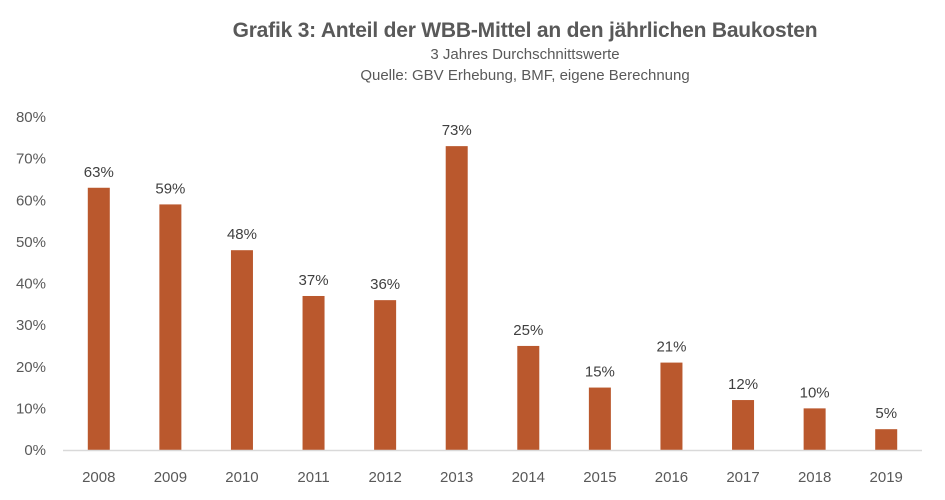  I want to click on y-tick-label: 10%, so click(31, 408).